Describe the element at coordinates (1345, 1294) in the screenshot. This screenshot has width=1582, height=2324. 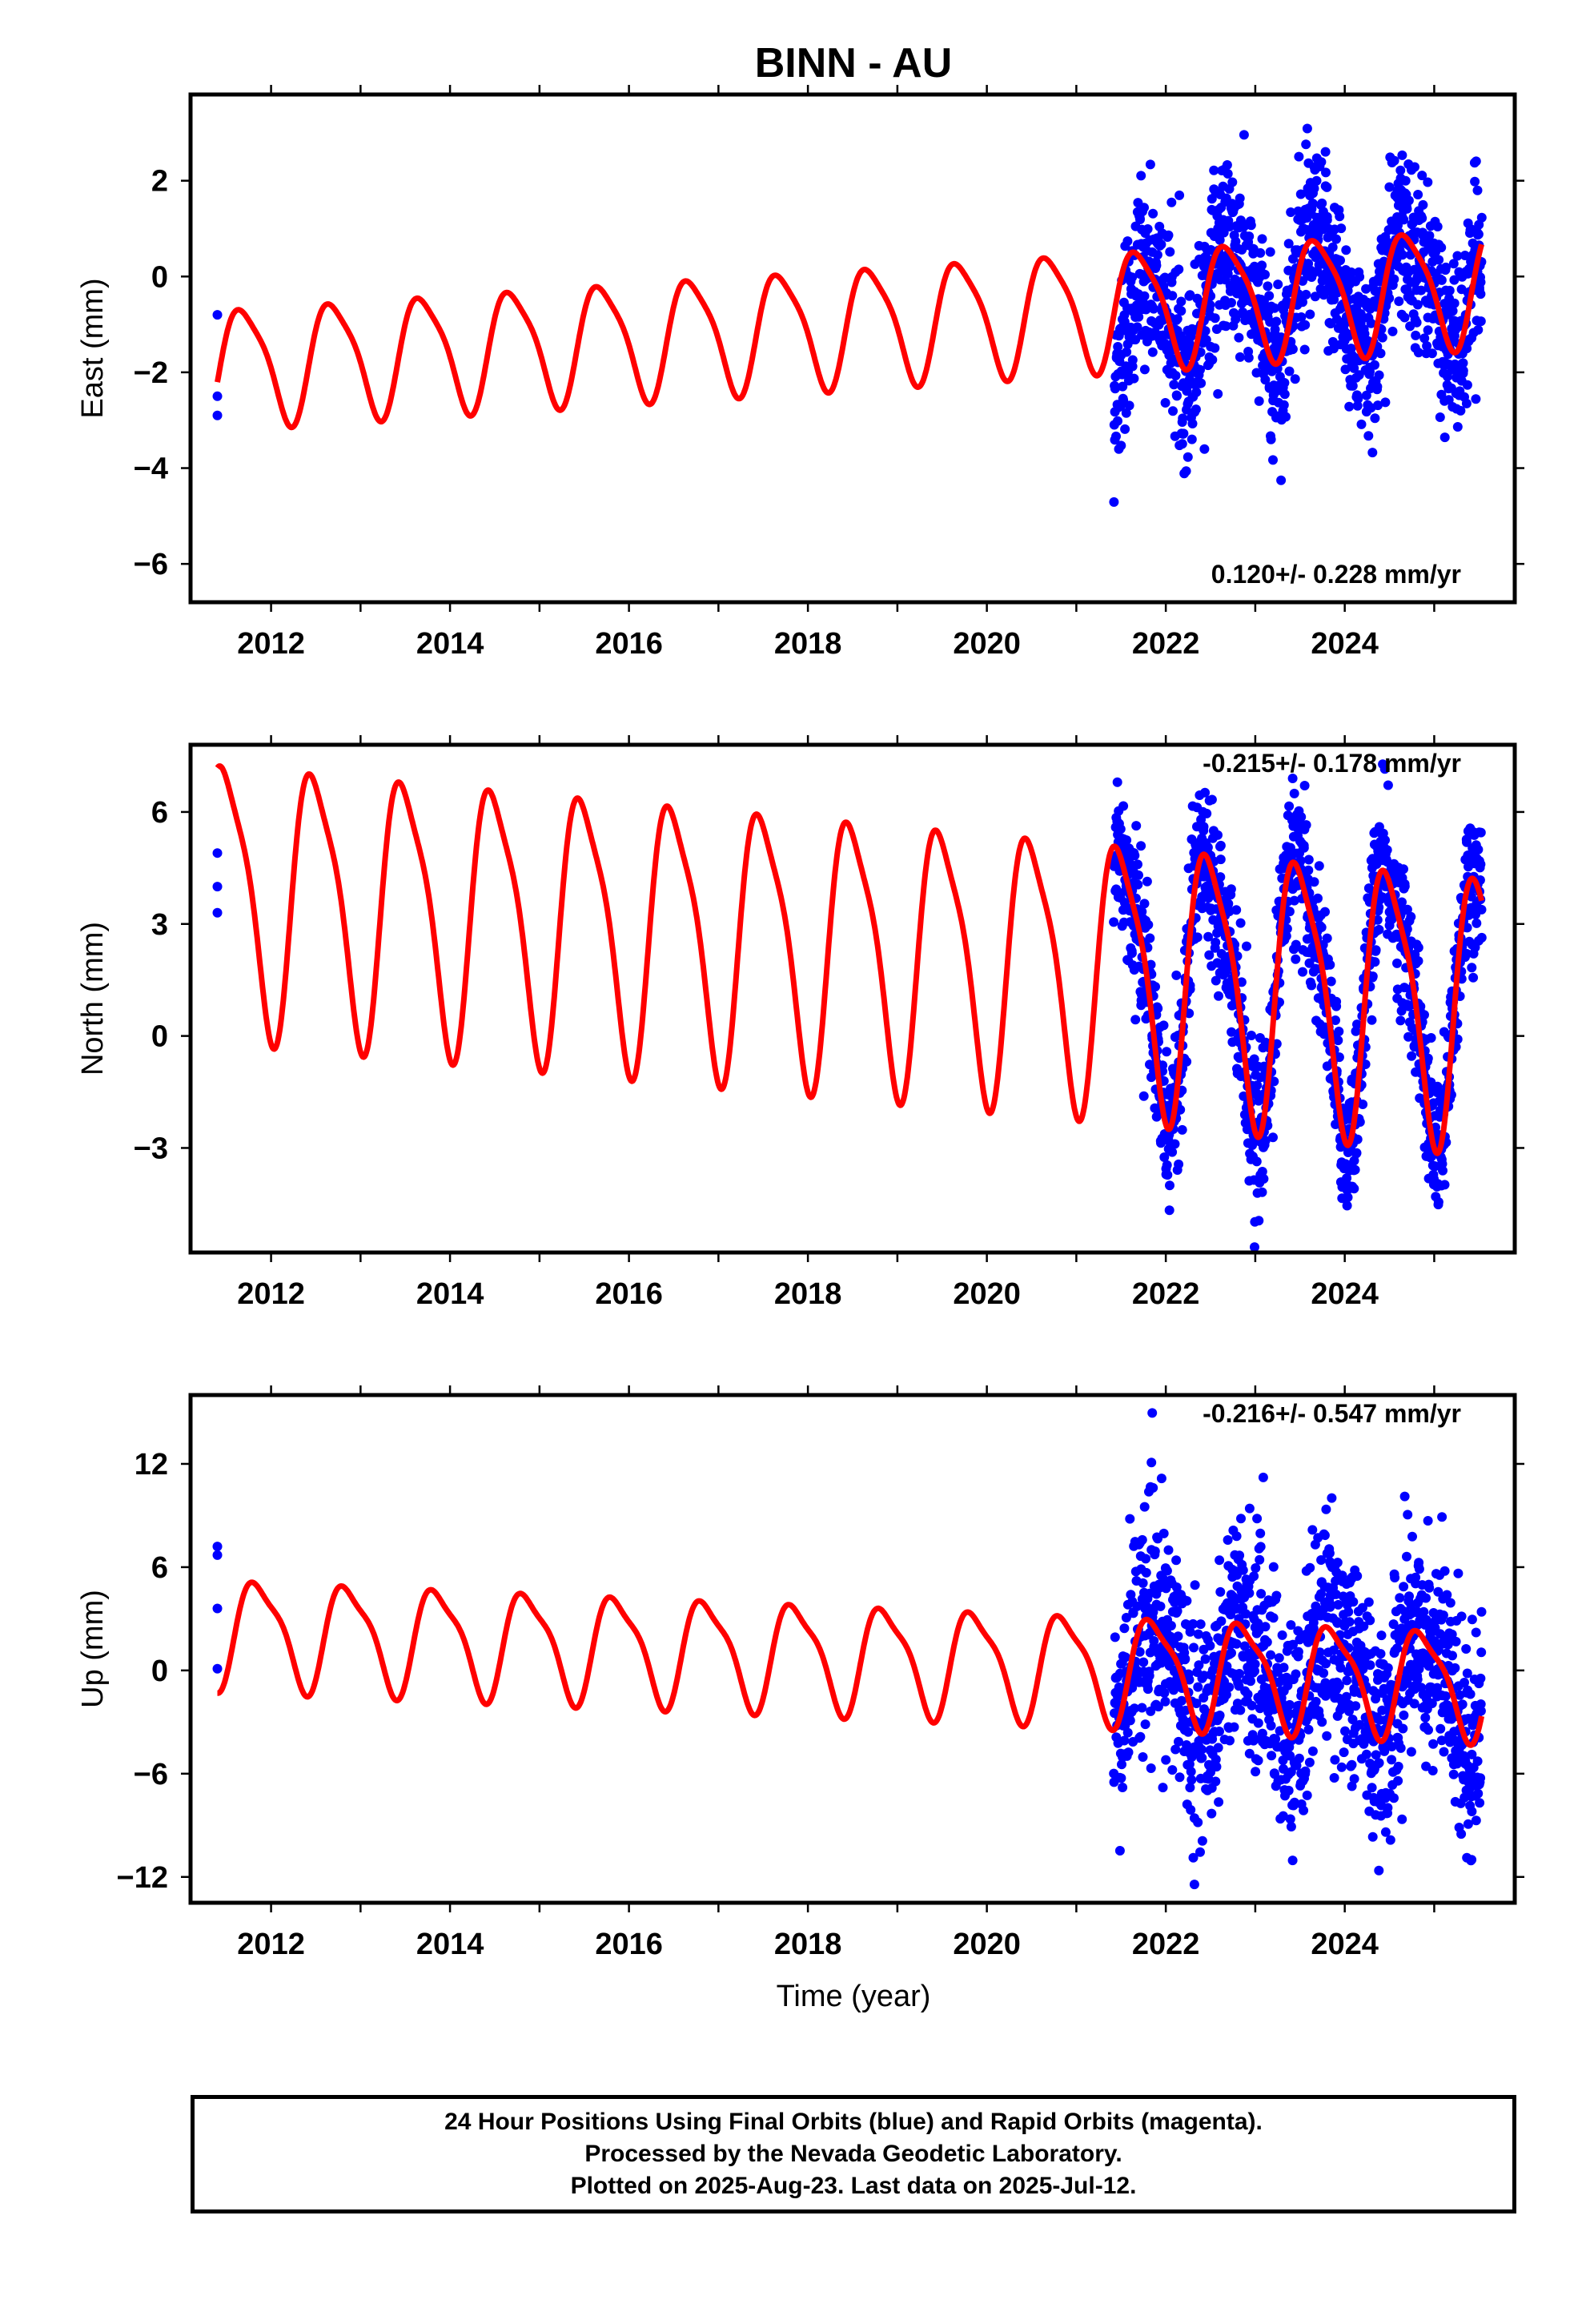
I see `x-tick-label: 2024` at that location.